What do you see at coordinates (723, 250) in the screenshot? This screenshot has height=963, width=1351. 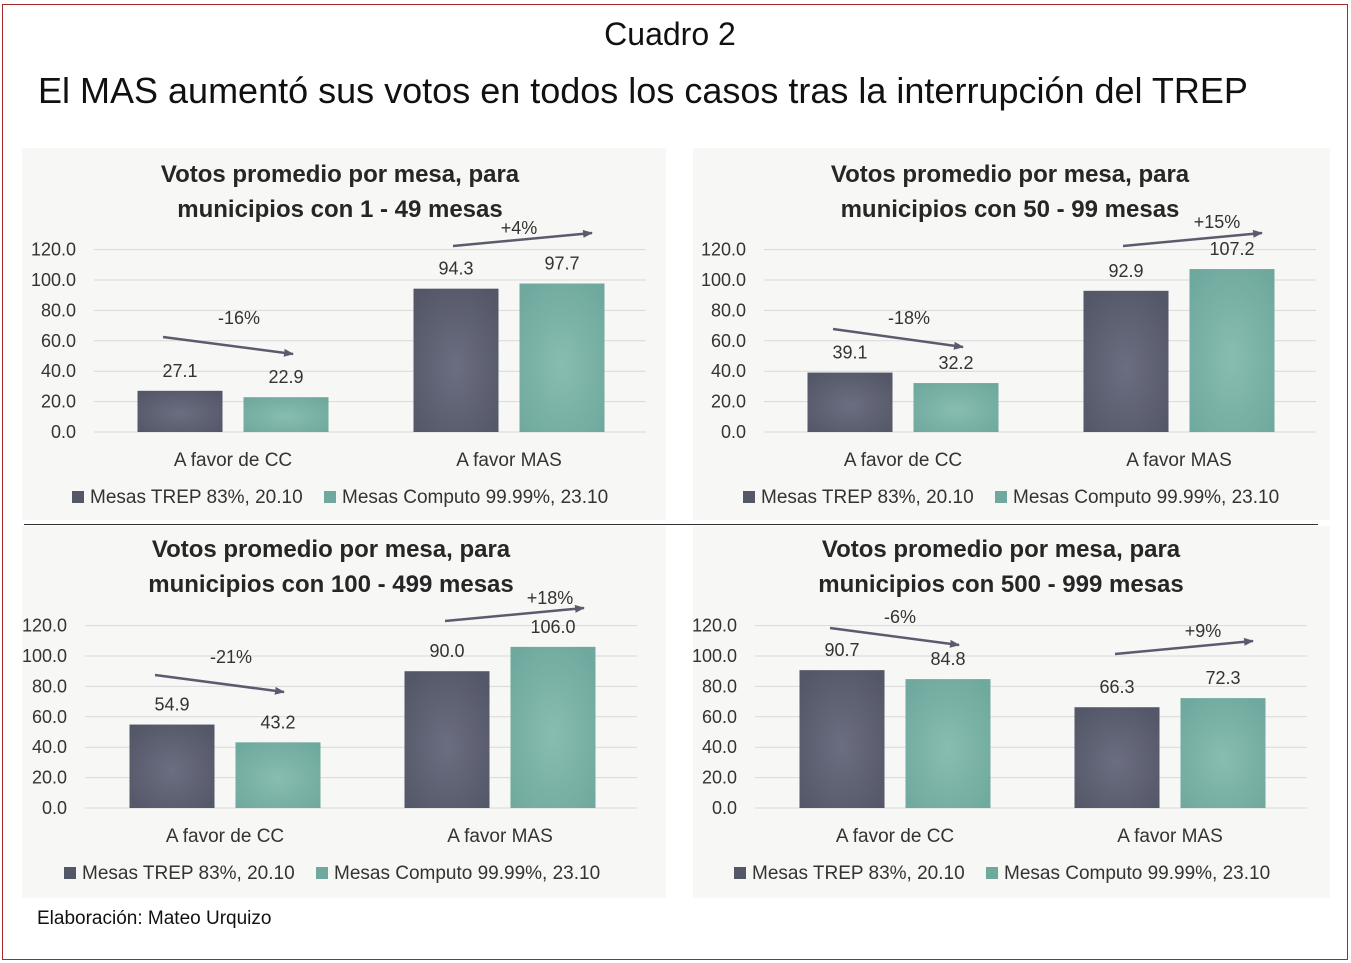 I see `chart2-y-tick-label: 120.0` at bounding box center [723, 250].